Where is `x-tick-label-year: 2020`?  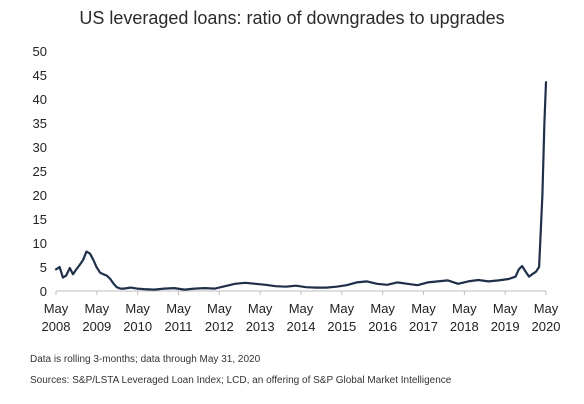 x-tick-label-year: 2020 is located at coordinates (546, 326).